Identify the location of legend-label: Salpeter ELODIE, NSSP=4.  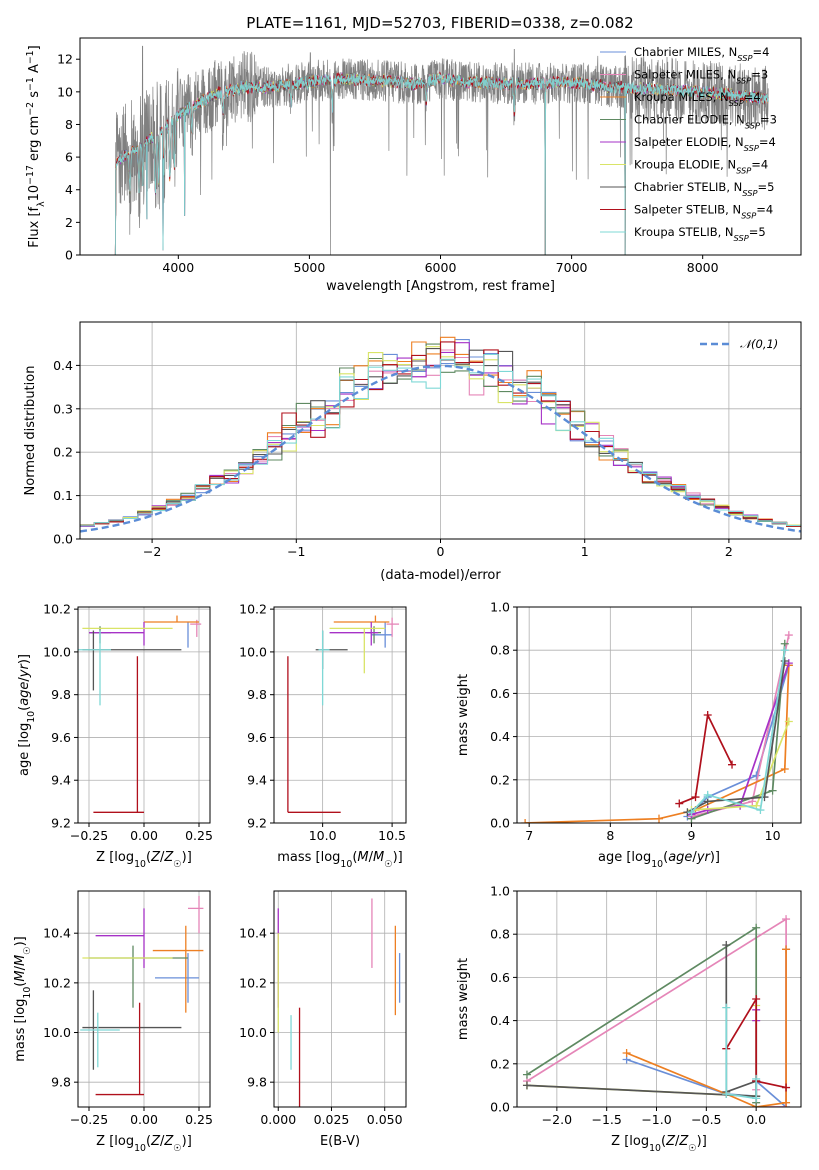
(705, 144).